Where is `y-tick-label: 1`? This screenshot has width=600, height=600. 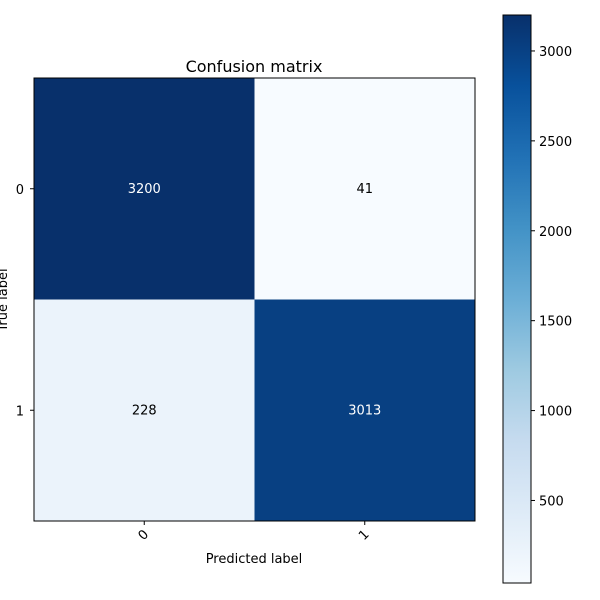
y-tick-label: 1 is located at coordinates (20, 411).